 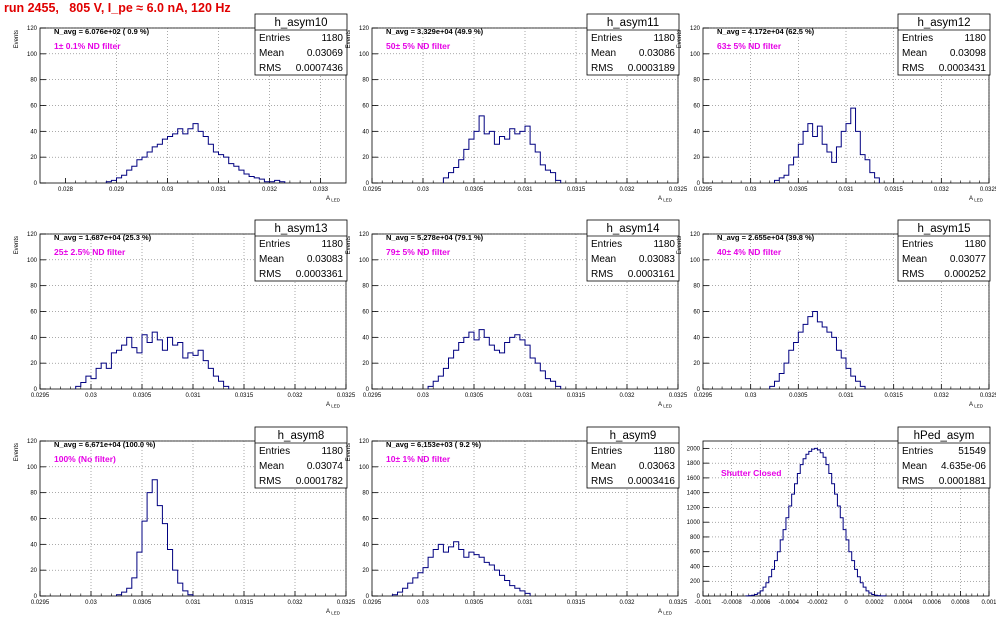 I want to click on x-tick-label: -0.0006, so click(x=760, y=603).